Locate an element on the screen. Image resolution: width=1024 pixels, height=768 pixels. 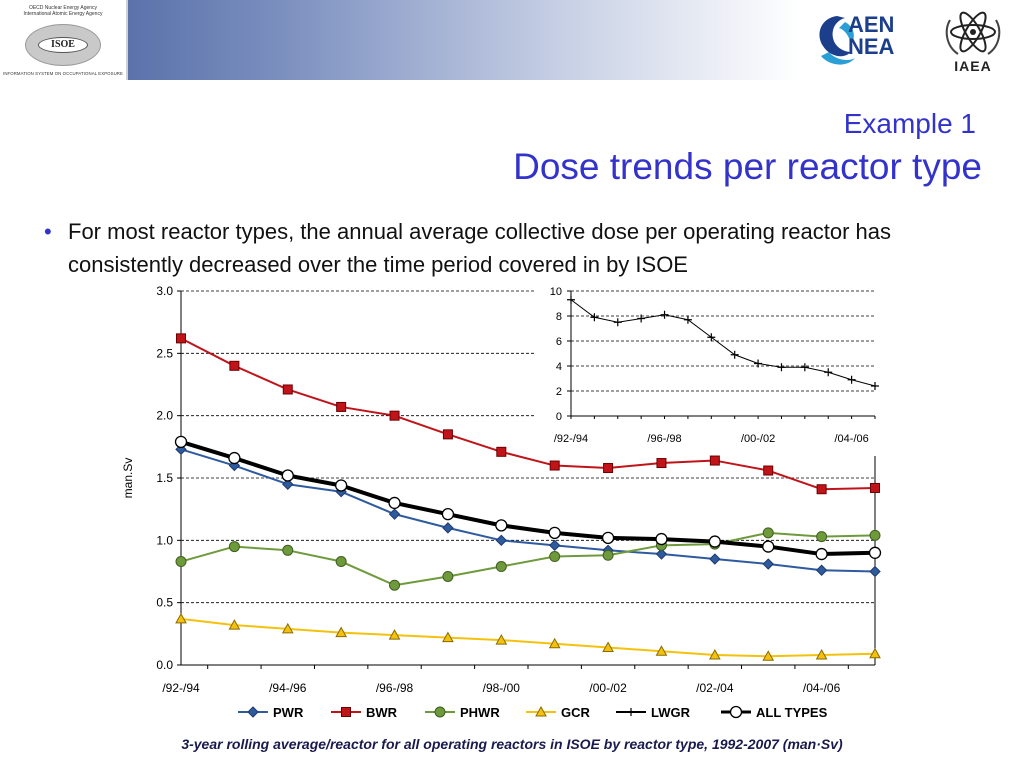
legend-bwr-label: BWR is located at coordinates (382, 712).